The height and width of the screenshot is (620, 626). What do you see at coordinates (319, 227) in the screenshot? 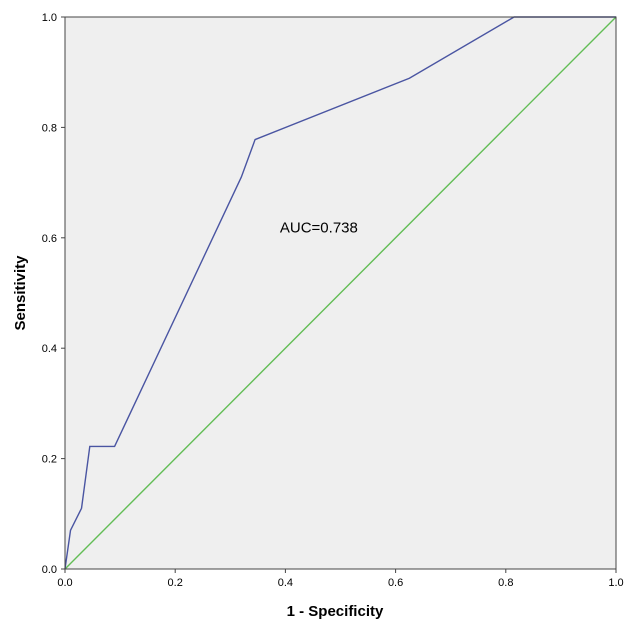
I see `auc-annotation: AUC=0.738` at bounding box center [319, 227].